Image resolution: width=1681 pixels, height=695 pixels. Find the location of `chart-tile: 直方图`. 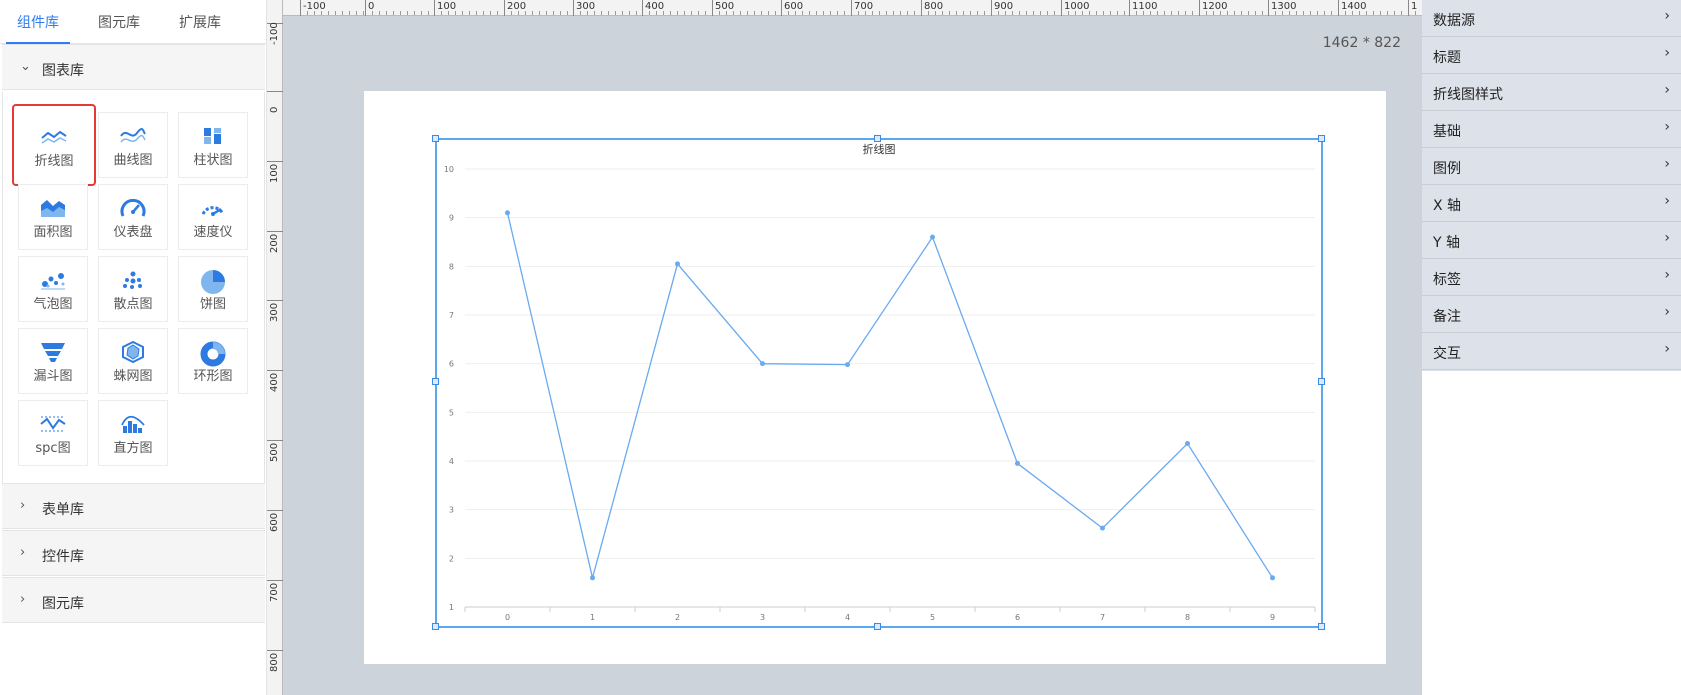

chart-tile: 直方图 is located at coordinates (133, 433).